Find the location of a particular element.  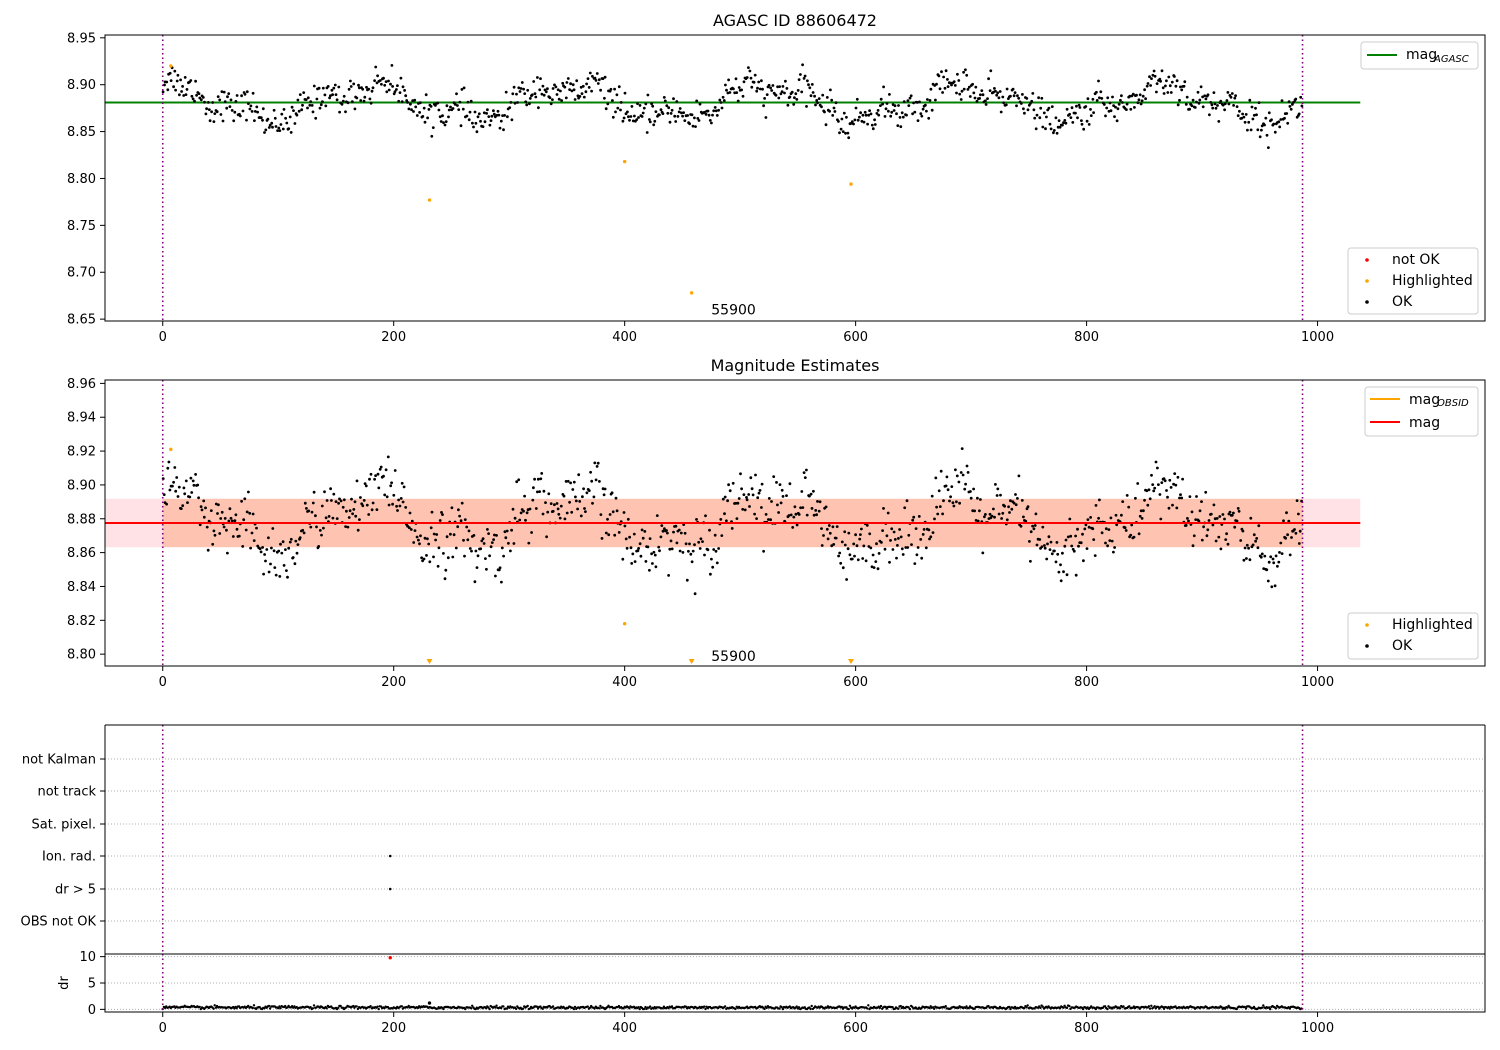

flag-category-label: Ion. rad. is located at coordinates (69, 857).